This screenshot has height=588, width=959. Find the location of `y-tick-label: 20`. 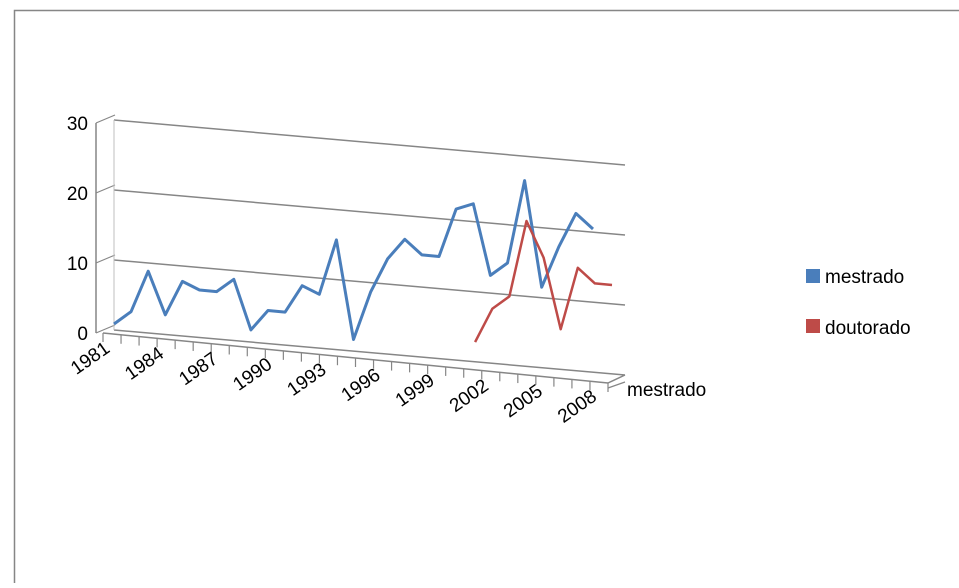

y-tick-label: 20 is located at coordinates (77, 194).